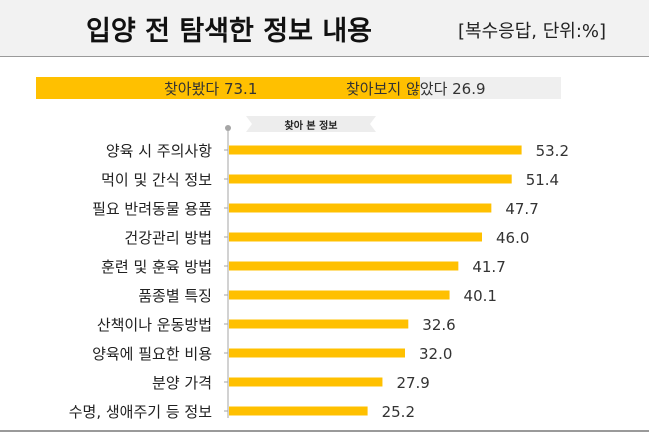 This screenshot has width=649, height=437. What do you see at coordinates (398, 412) in the screenshot?
I see `value-label: 25.2` at bounding box center [398, 412].